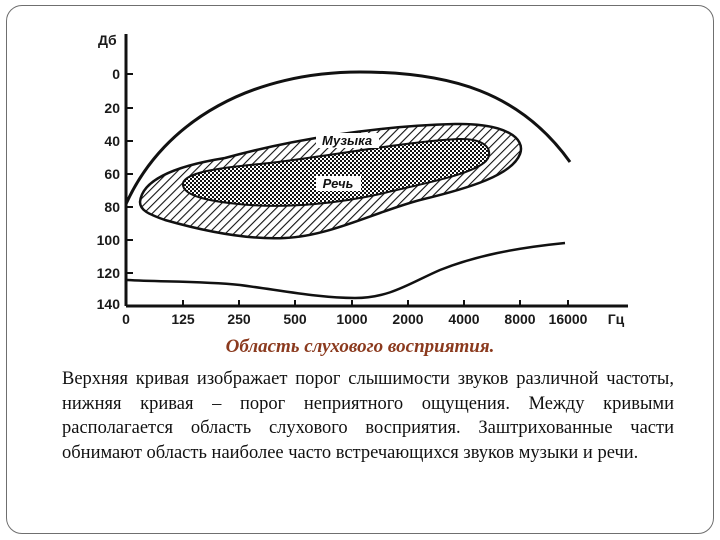 Image resolution: width=720 pixels, height=540 pixels. What do you see at coordinates (116, 74) in the screenshot?
I see `y-tick-label: 0` at bounding box center [116, 74].